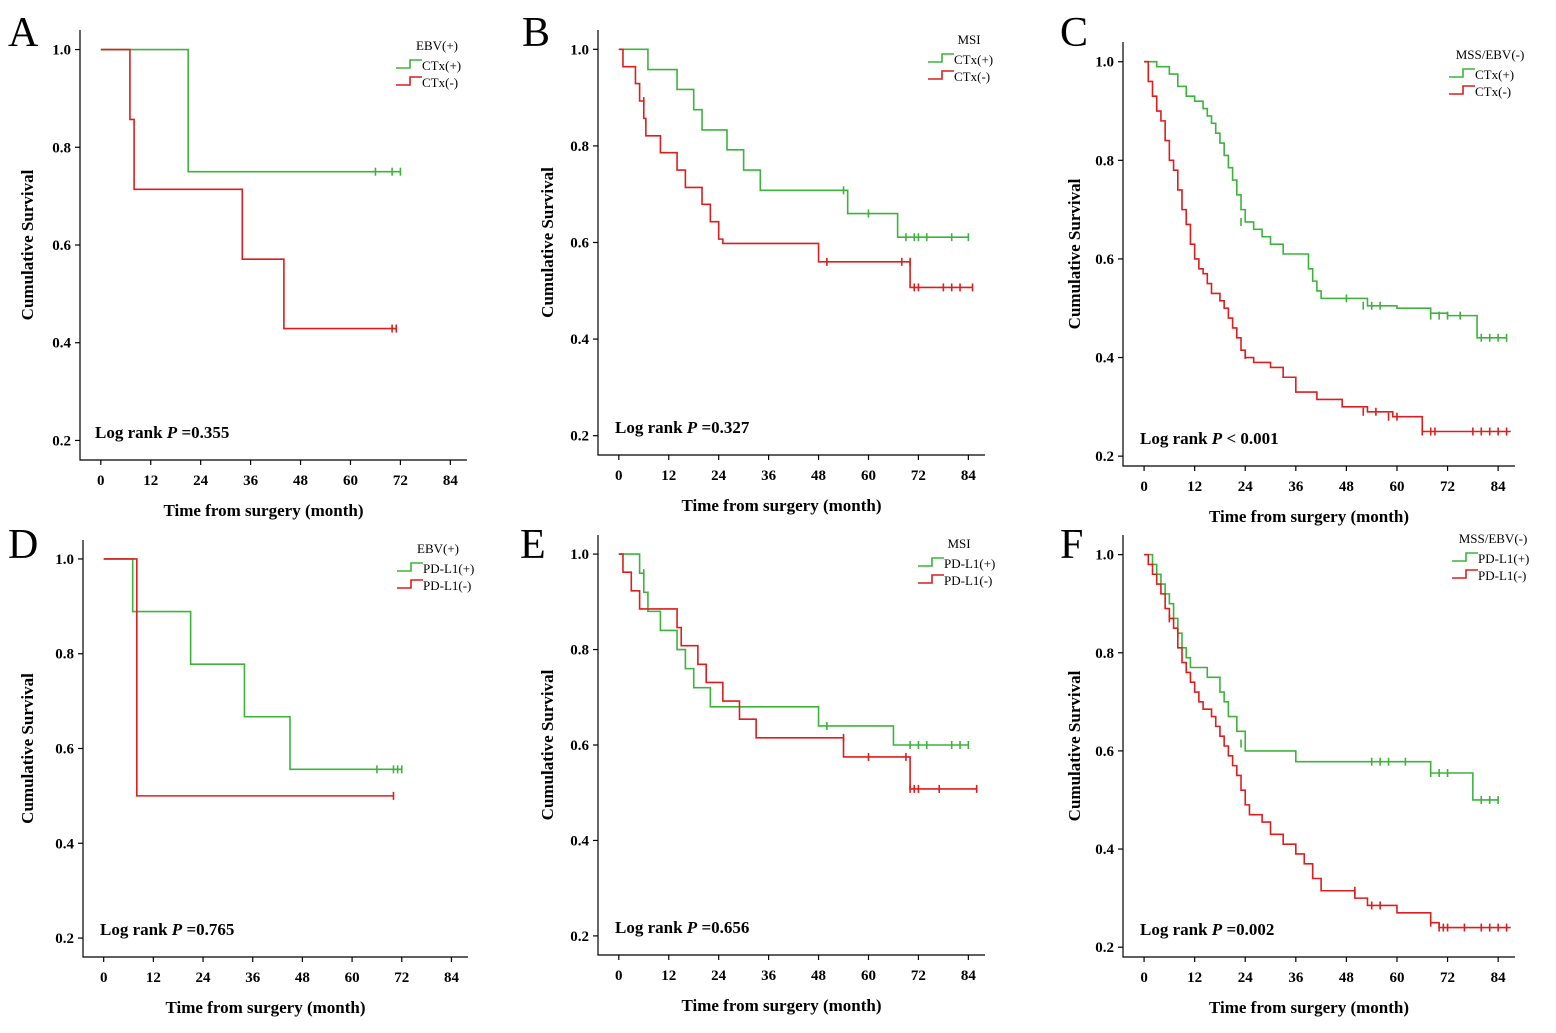 The width and height of the screenshot is (1556, 1033). Describe the element at coordinates (1074, 33) in the screenshot. I see `panel-letter: C` at that location.